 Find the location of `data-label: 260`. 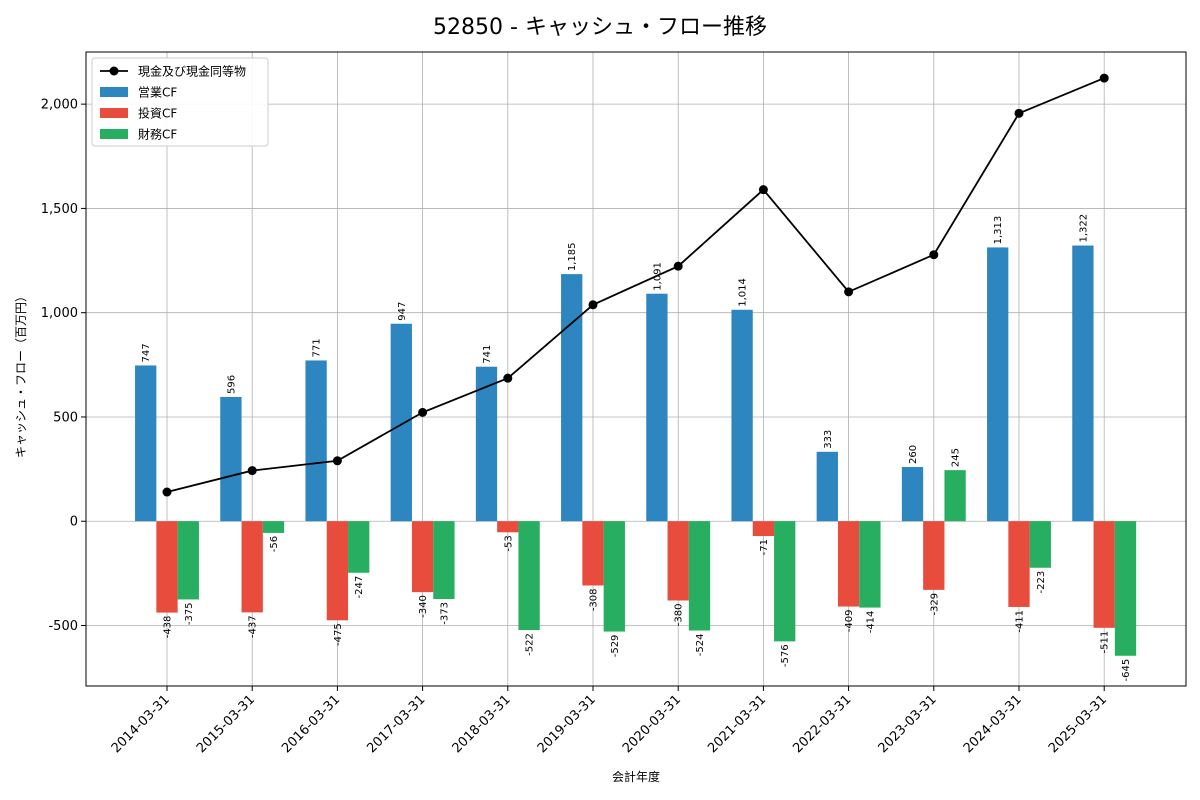

data-label: 260 is located at coordinates (913, 454).